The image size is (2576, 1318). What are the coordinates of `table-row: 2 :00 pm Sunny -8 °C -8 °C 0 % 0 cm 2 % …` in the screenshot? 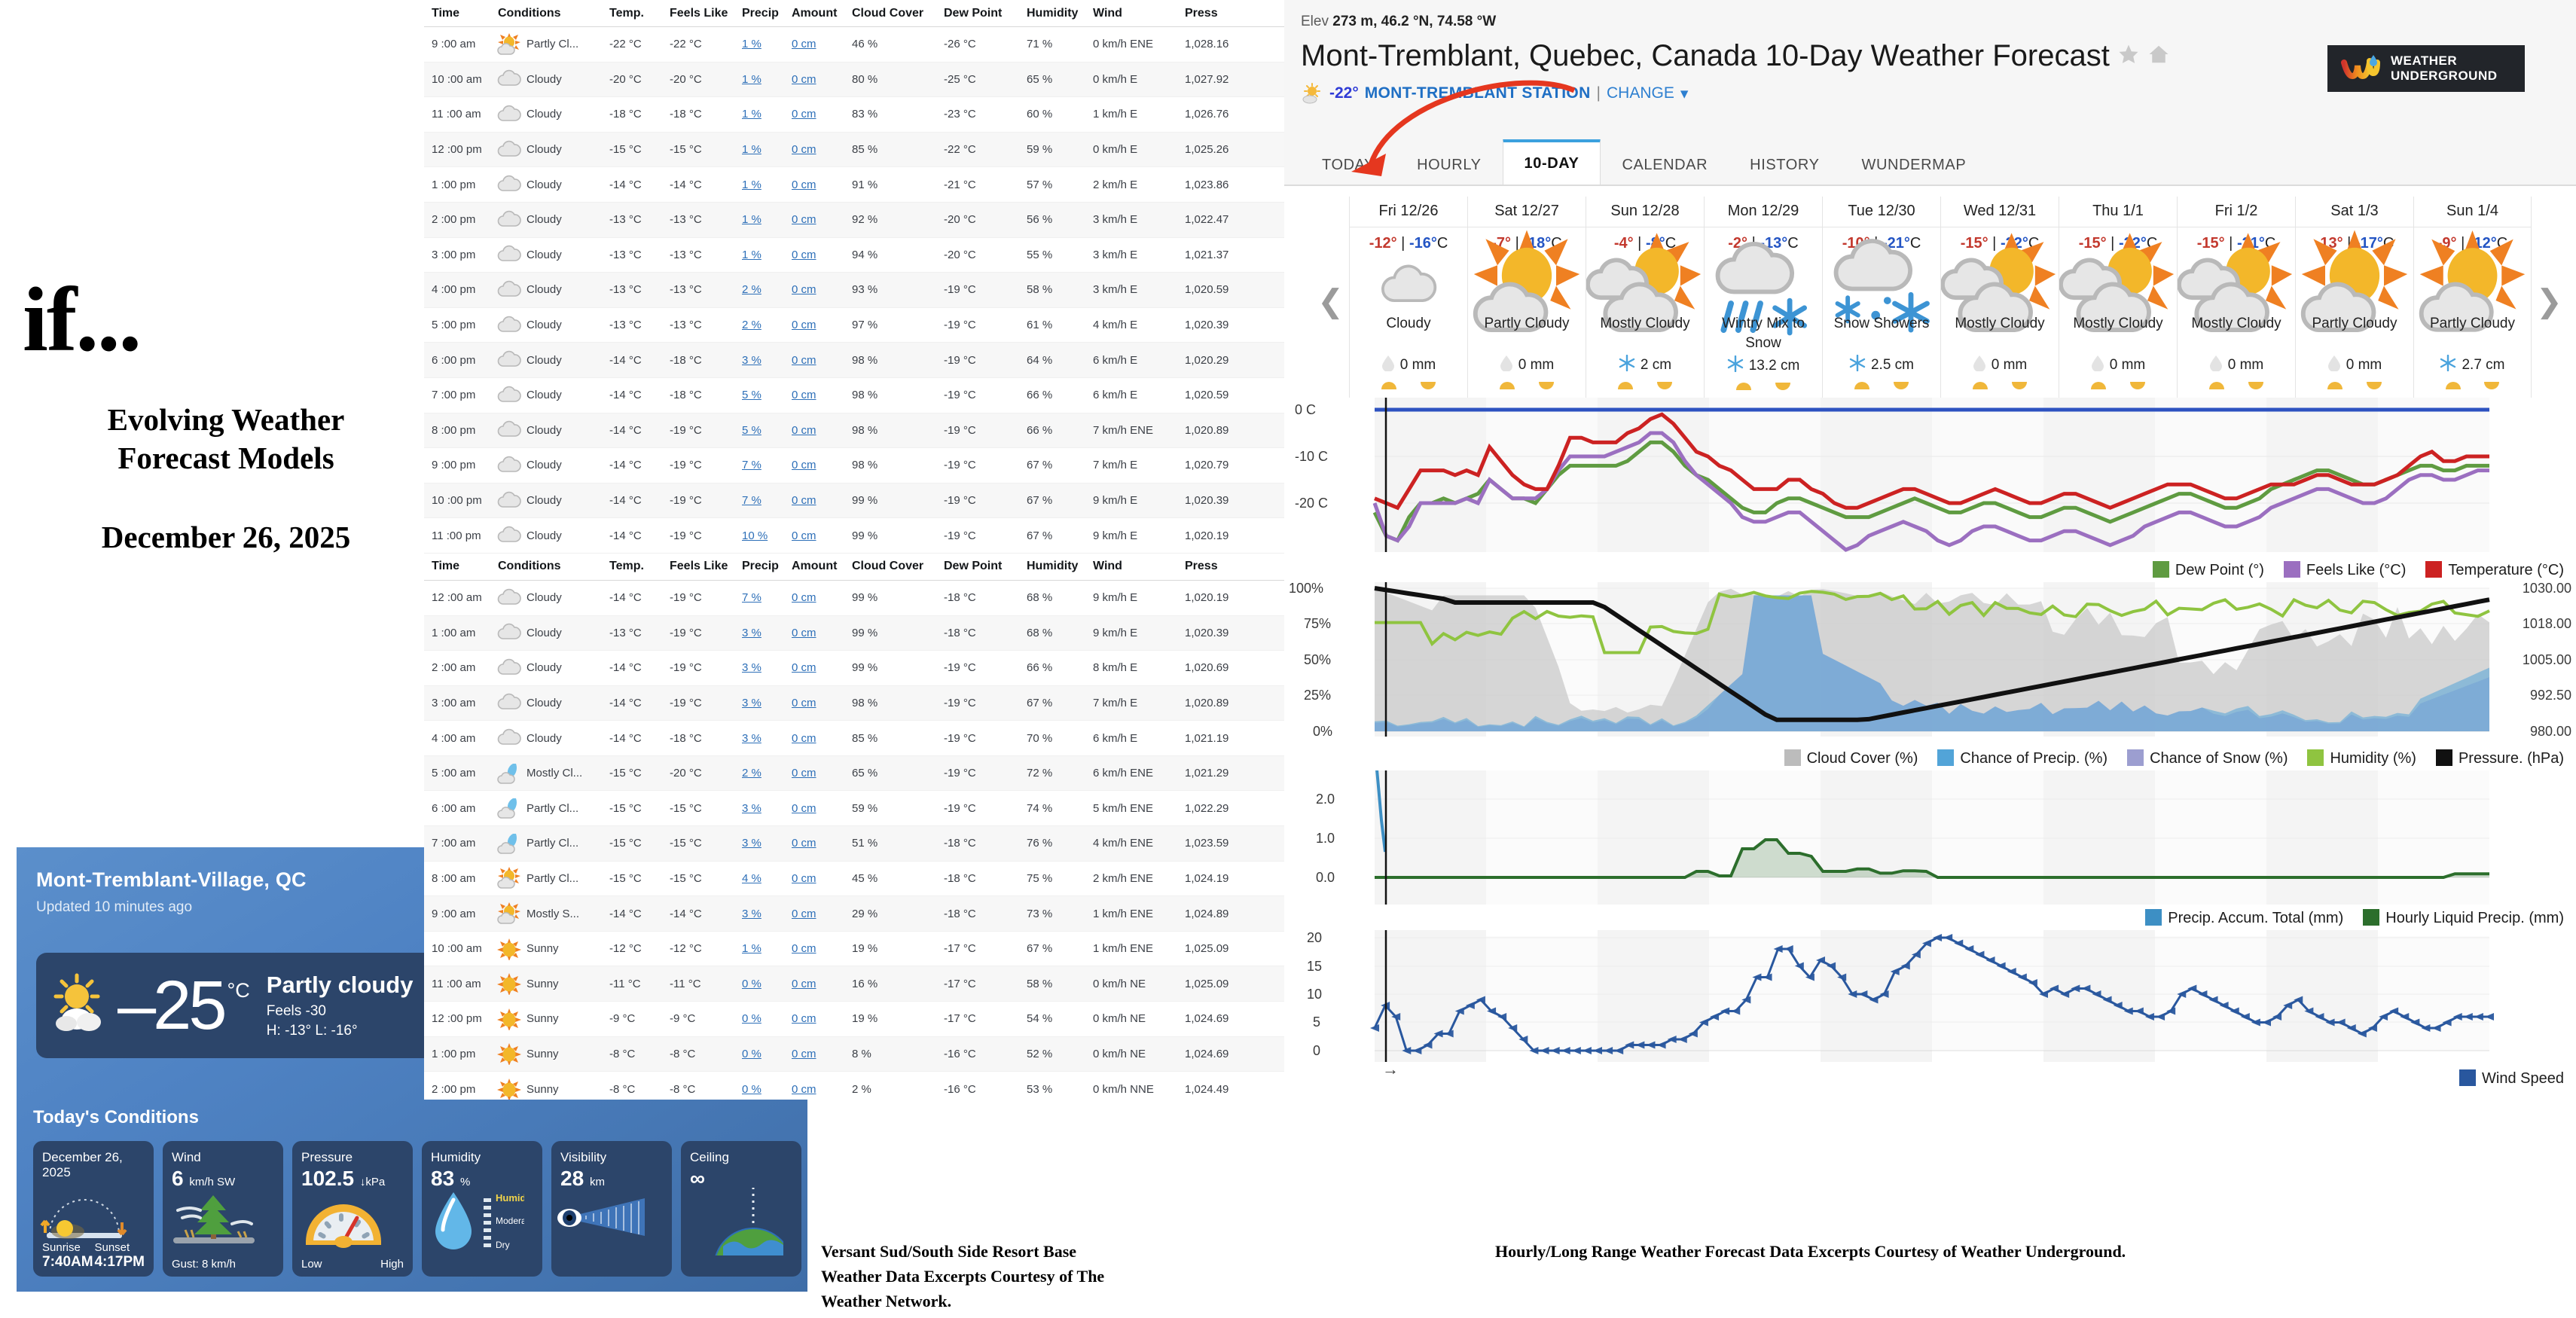 It's located at (854, 1086).